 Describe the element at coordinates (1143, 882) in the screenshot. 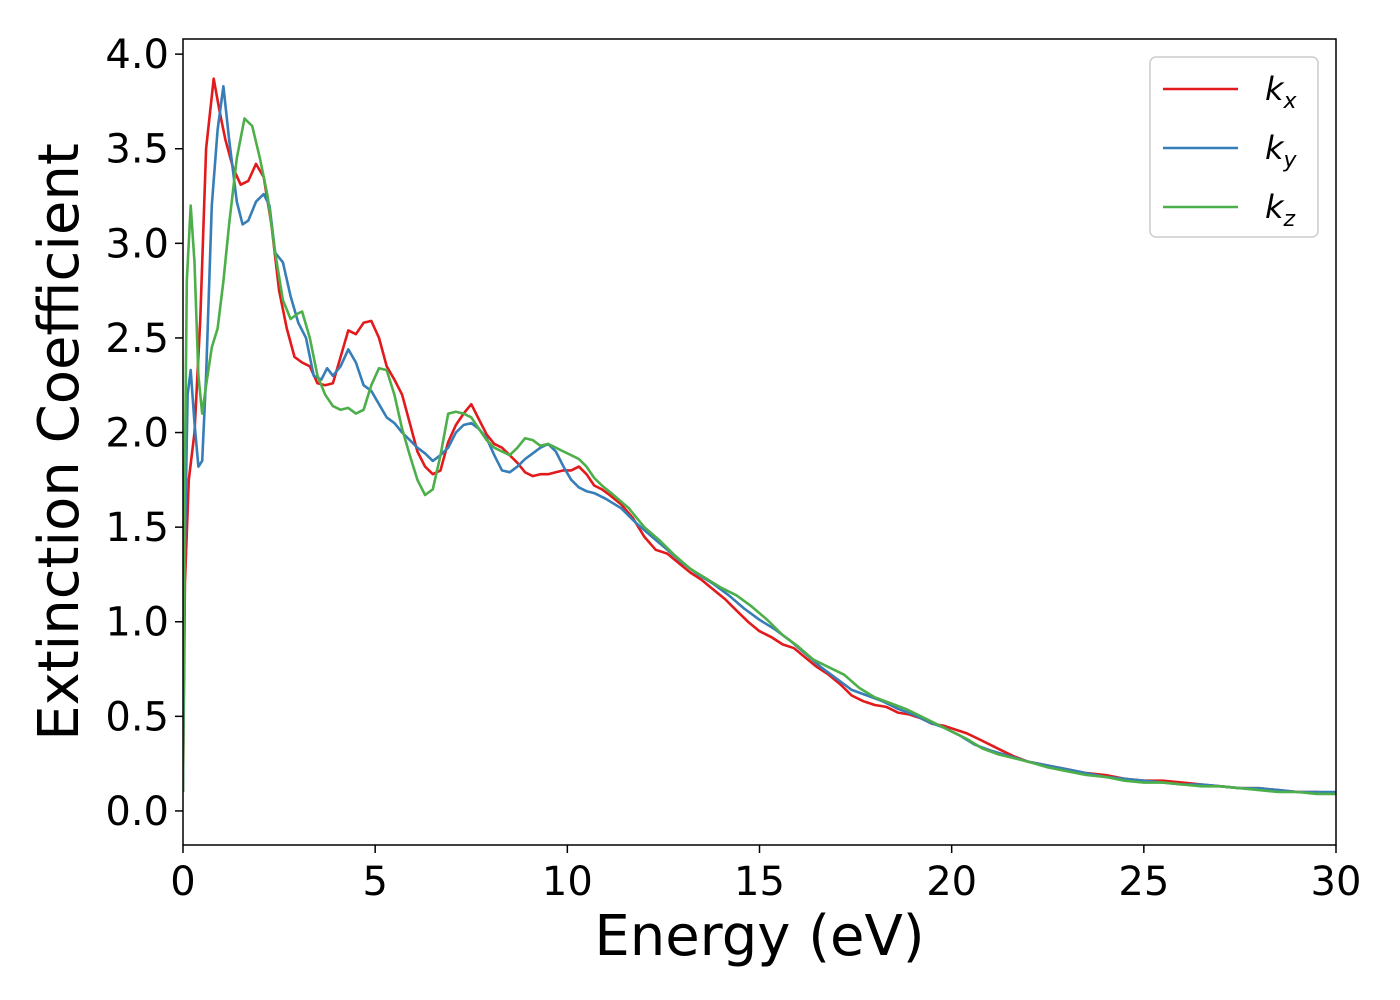

I see `x-tick-label: 25` at that location.